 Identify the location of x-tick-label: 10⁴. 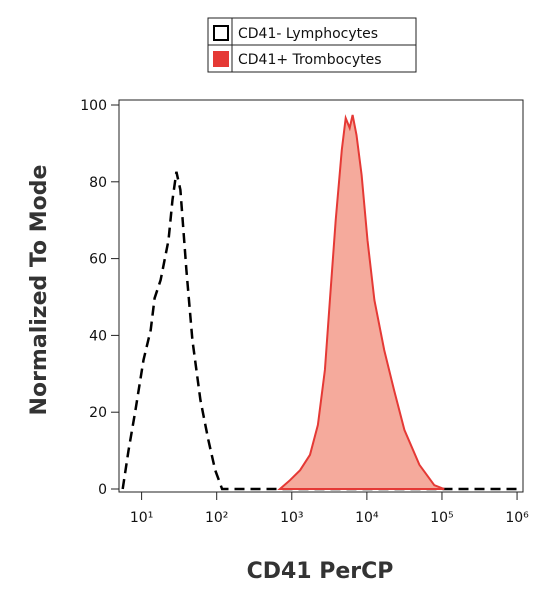
(367, 518).